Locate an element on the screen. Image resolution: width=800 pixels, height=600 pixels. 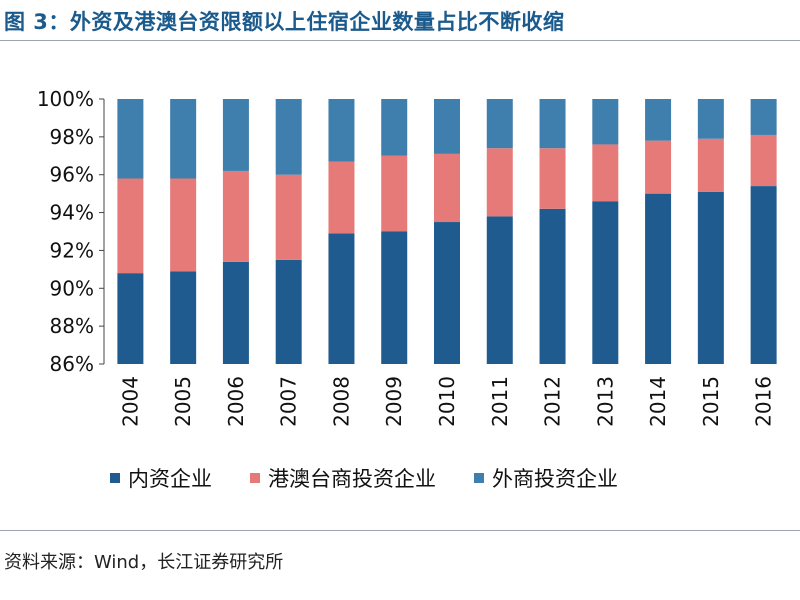
source-divider is located at coordinates (400, 530).